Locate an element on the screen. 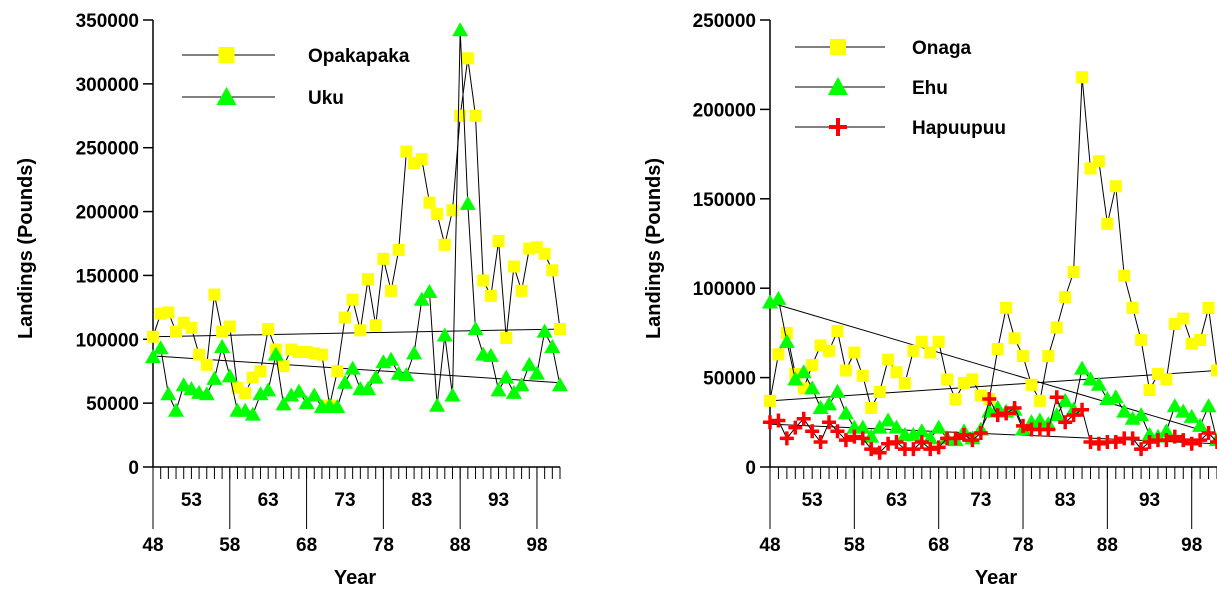 This screenshot has height=593, width=1217. y-tick-label: 300000 is located at coordinates (107, 85).